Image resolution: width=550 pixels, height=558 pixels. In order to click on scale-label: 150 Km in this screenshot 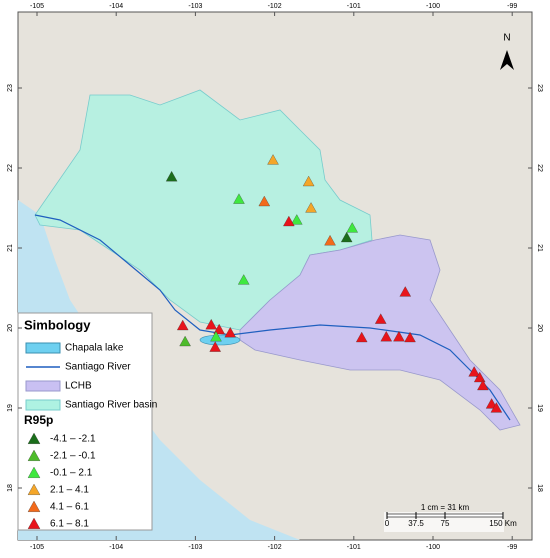, I will do `click(503, 523)`.